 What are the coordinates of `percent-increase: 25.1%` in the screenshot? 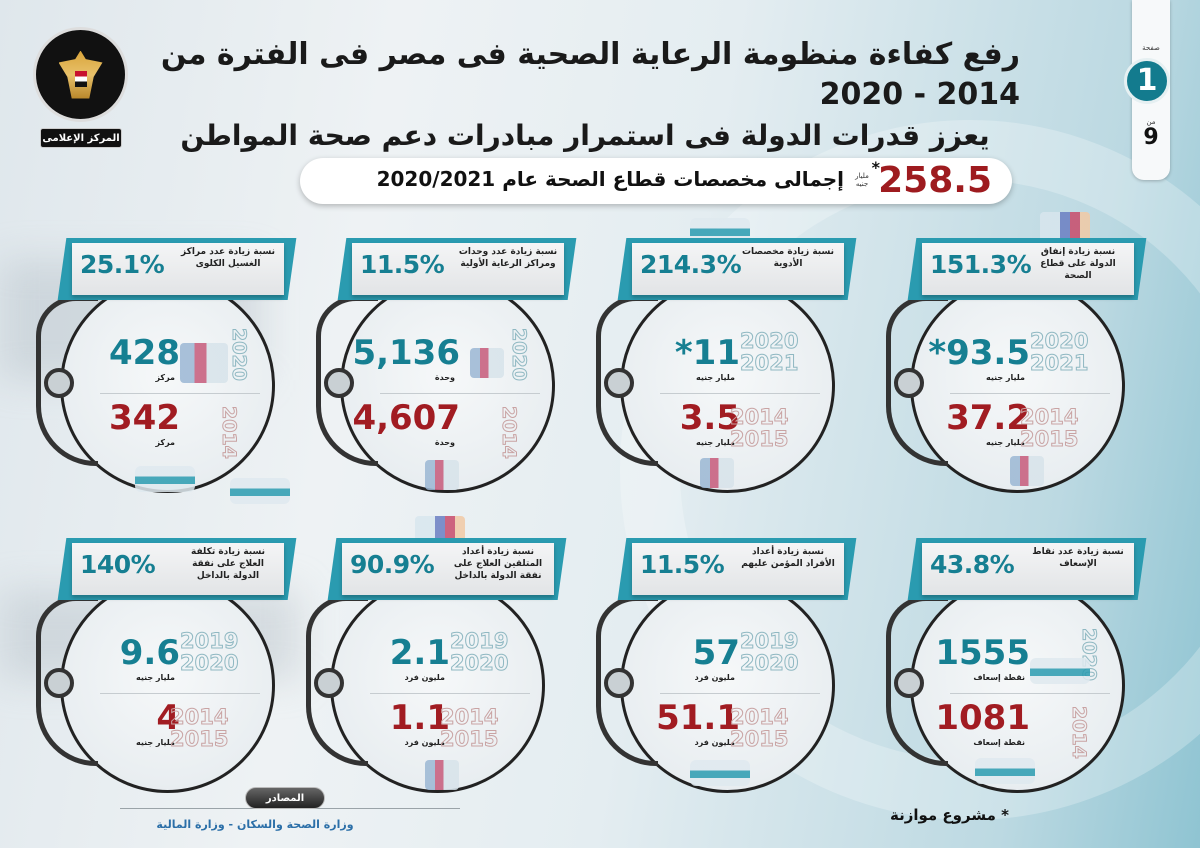 It's located at (122, 264).